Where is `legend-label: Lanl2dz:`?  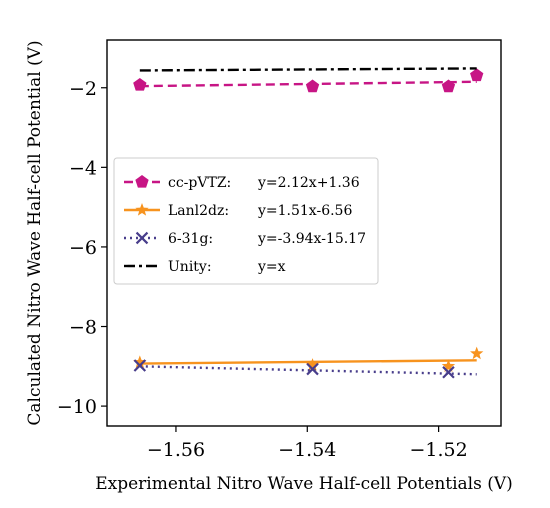
legend-label: Lanl2dz: is located at coordinates (198, 211).